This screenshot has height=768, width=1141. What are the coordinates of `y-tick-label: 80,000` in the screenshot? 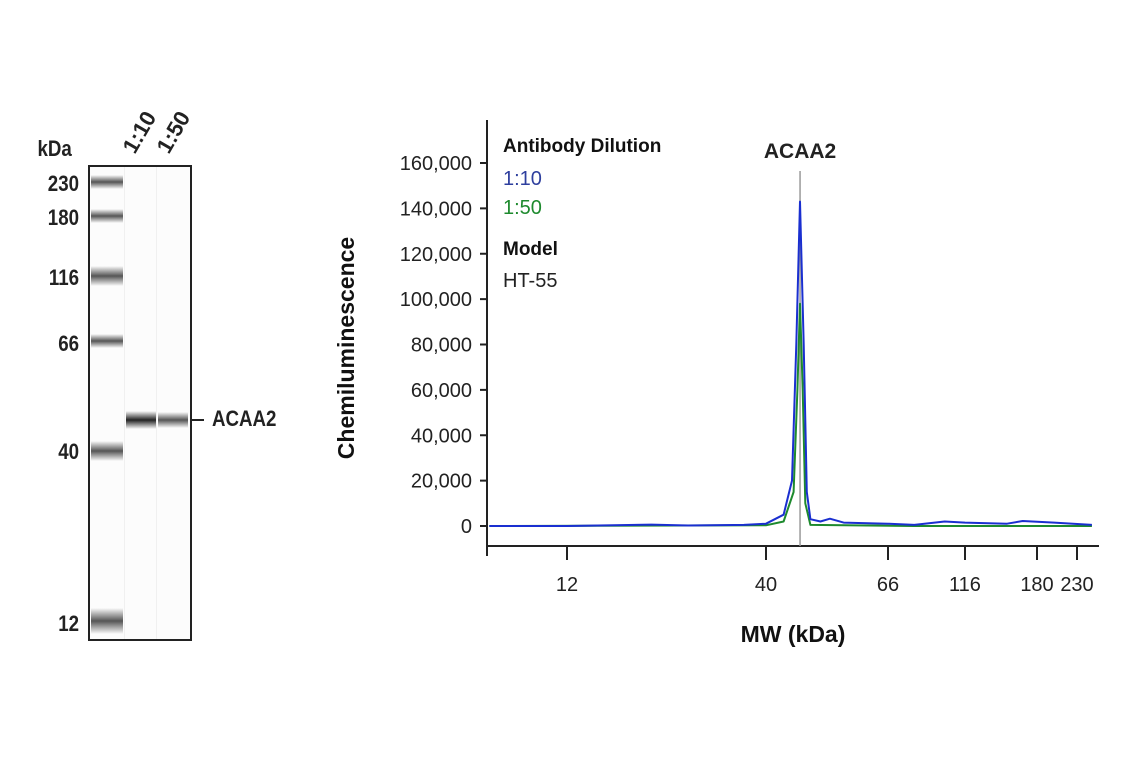 It's located at (441, 346).